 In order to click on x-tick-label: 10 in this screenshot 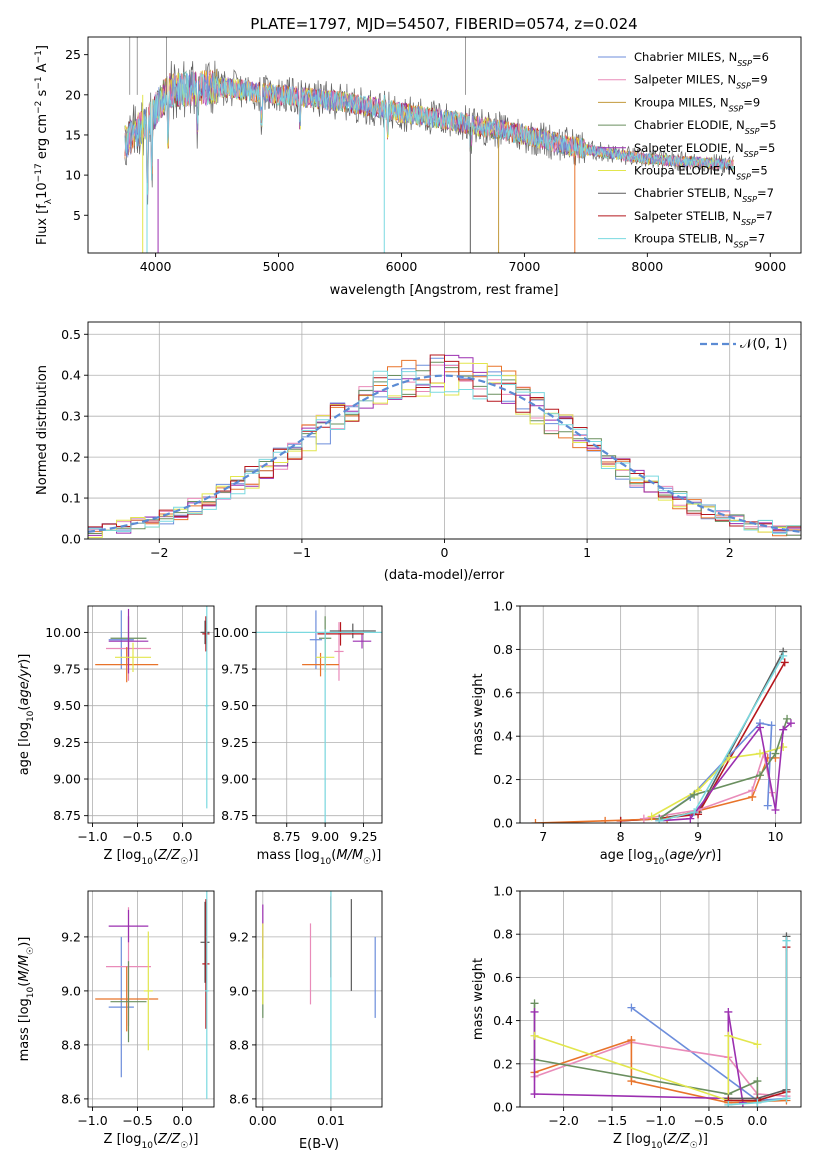, I will do `click(776, 836)`.